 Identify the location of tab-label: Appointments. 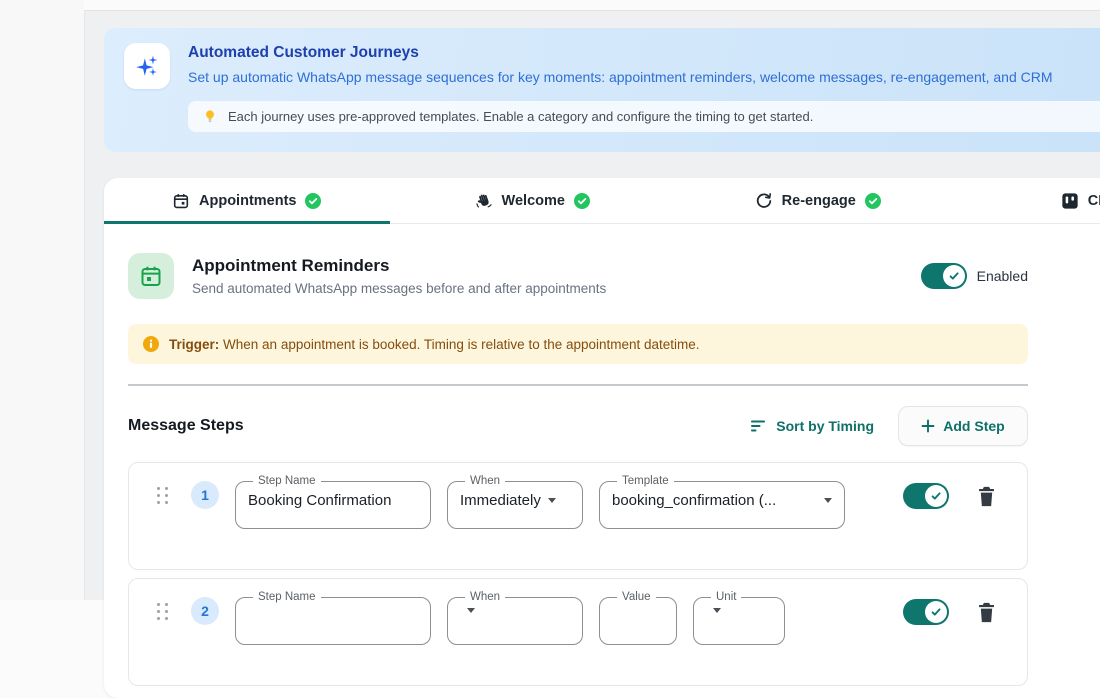
(247, 201).